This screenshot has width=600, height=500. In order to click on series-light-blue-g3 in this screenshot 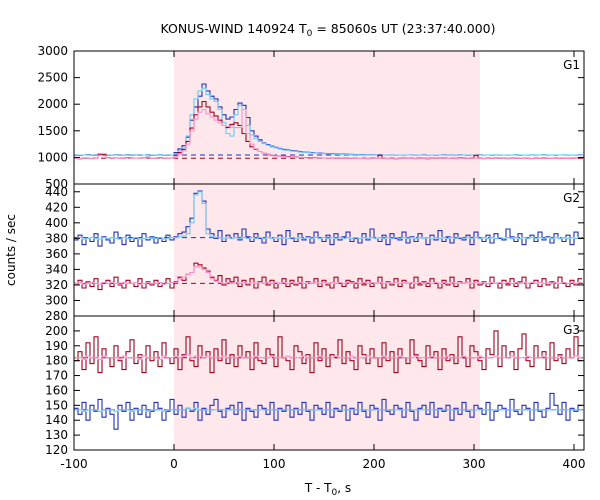, I will do `click(328, 409)`.